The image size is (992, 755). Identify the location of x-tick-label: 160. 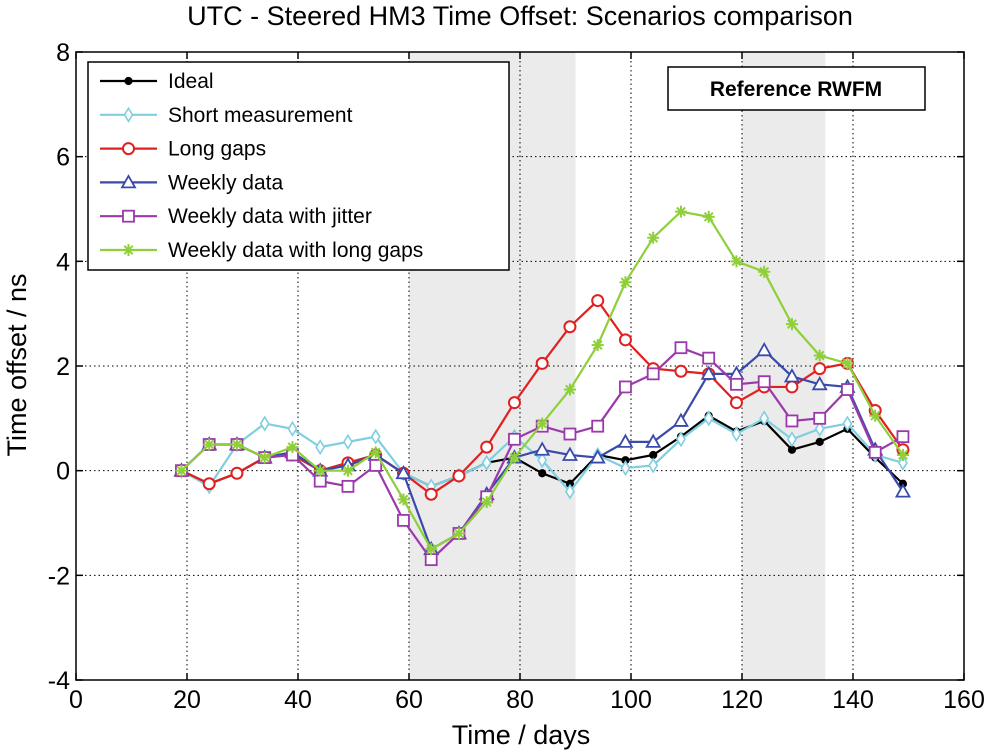
(964, 700).